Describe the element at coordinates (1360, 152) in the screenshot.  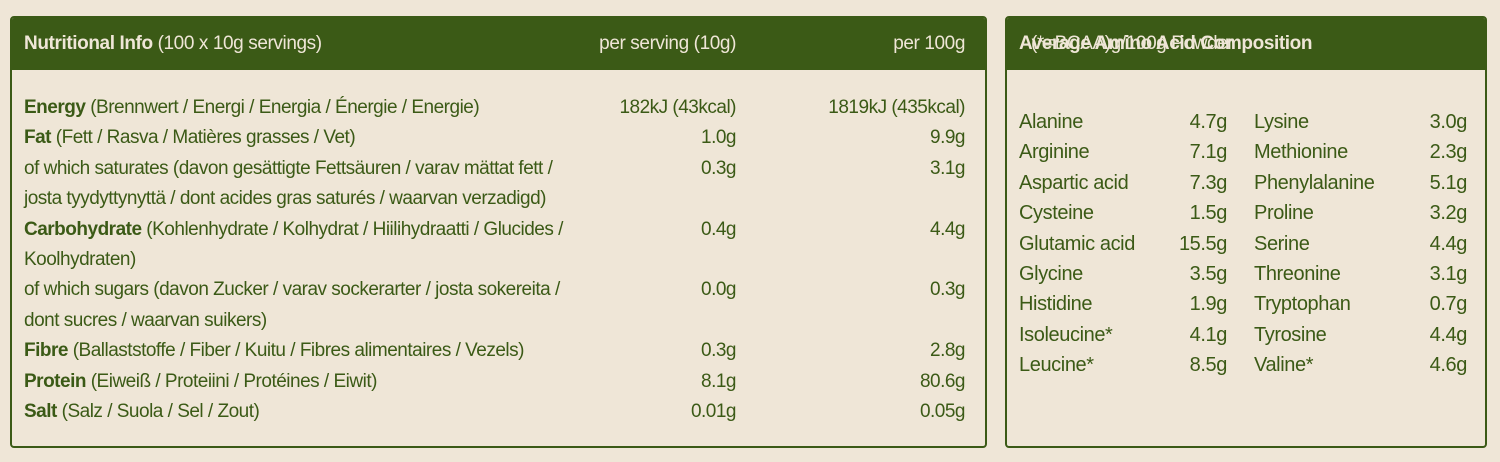
I see `amino-acid-row: Methionine 2.3g` at that location.